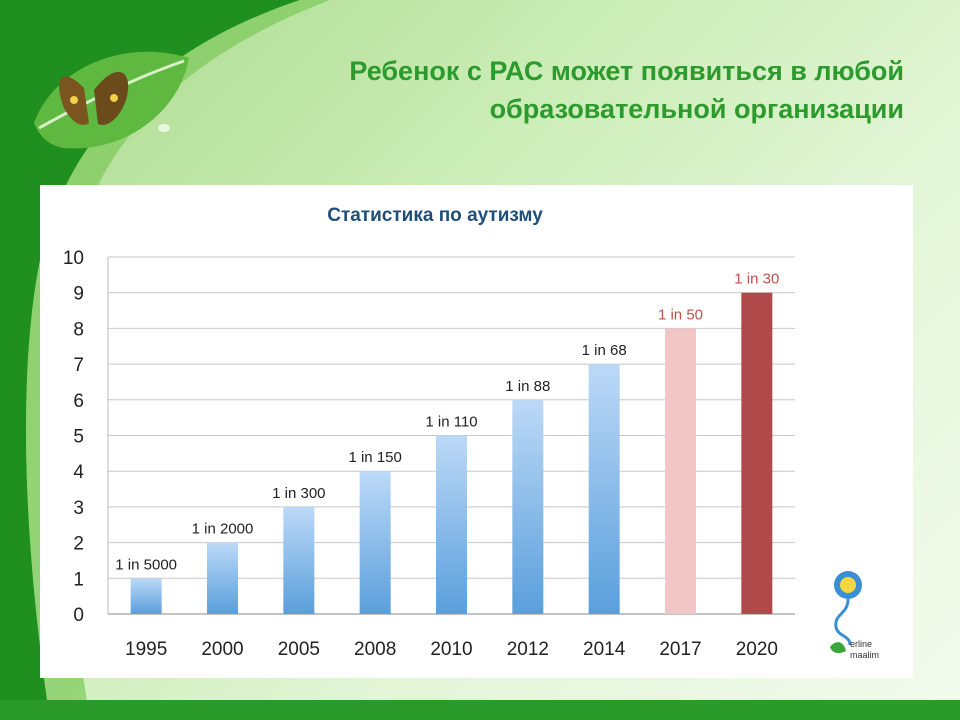 The image size is (960, 720). I want to click on y-tick-label: 3, so click(78, 508).